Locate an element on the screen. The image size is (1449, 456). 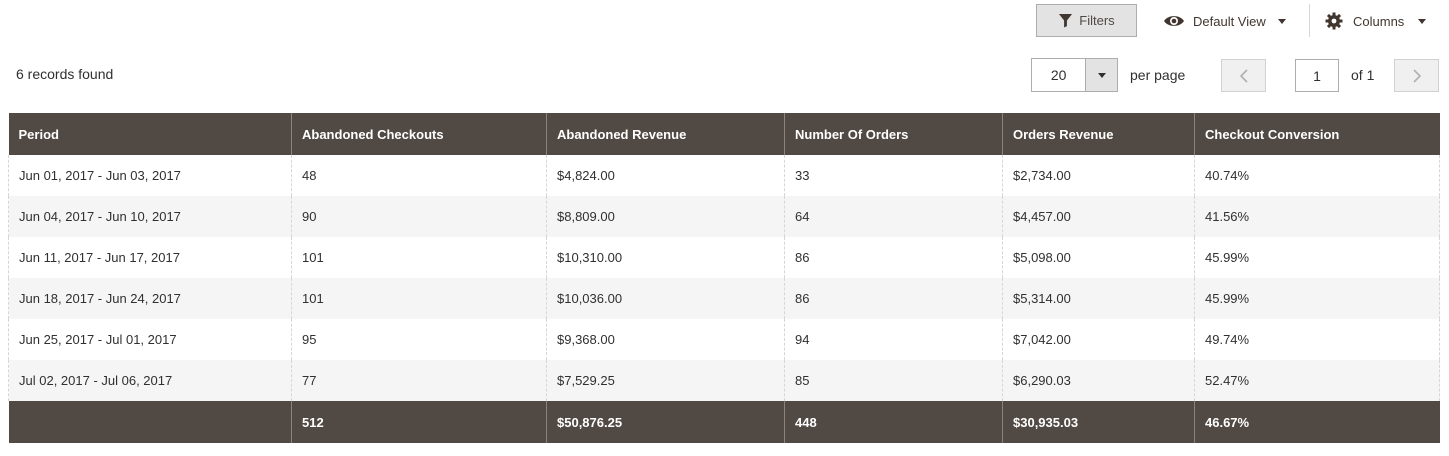
chevron-left-icon is located at coordinates (1243, 75).